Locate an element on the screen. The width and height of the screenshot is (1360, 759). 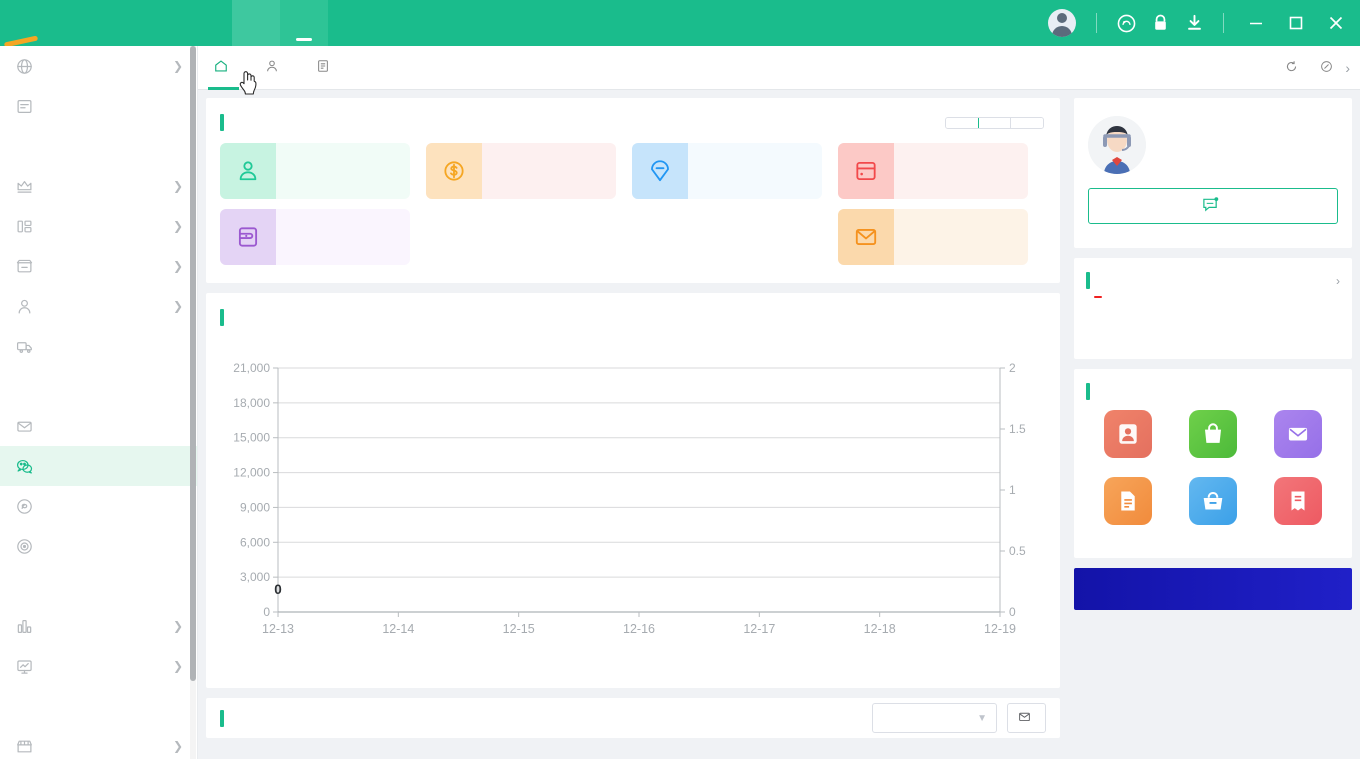
store-icon is located at coordinates (24, 746).